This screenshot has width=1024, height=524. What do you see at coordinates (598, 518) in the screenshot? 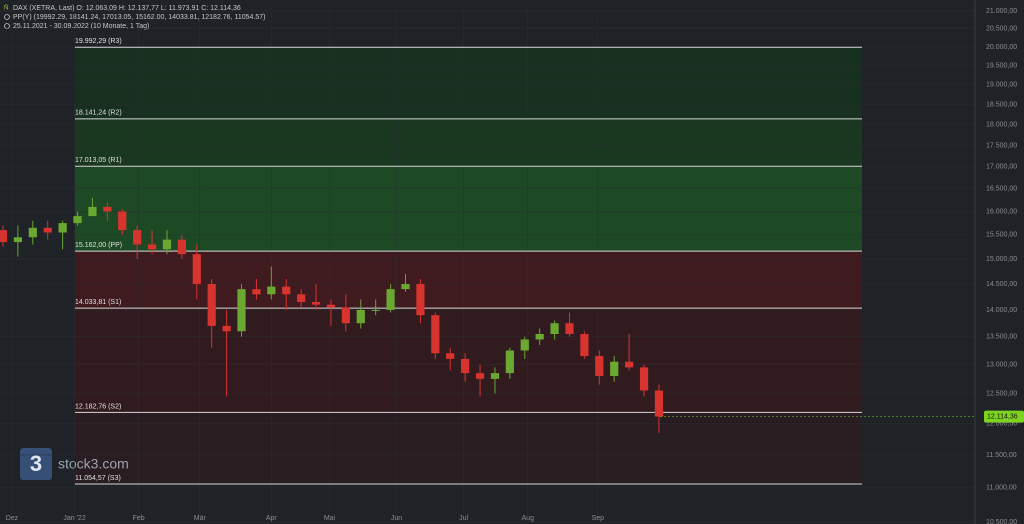
I see `x-tick-label: Sep` at bounding box center [598, 518].